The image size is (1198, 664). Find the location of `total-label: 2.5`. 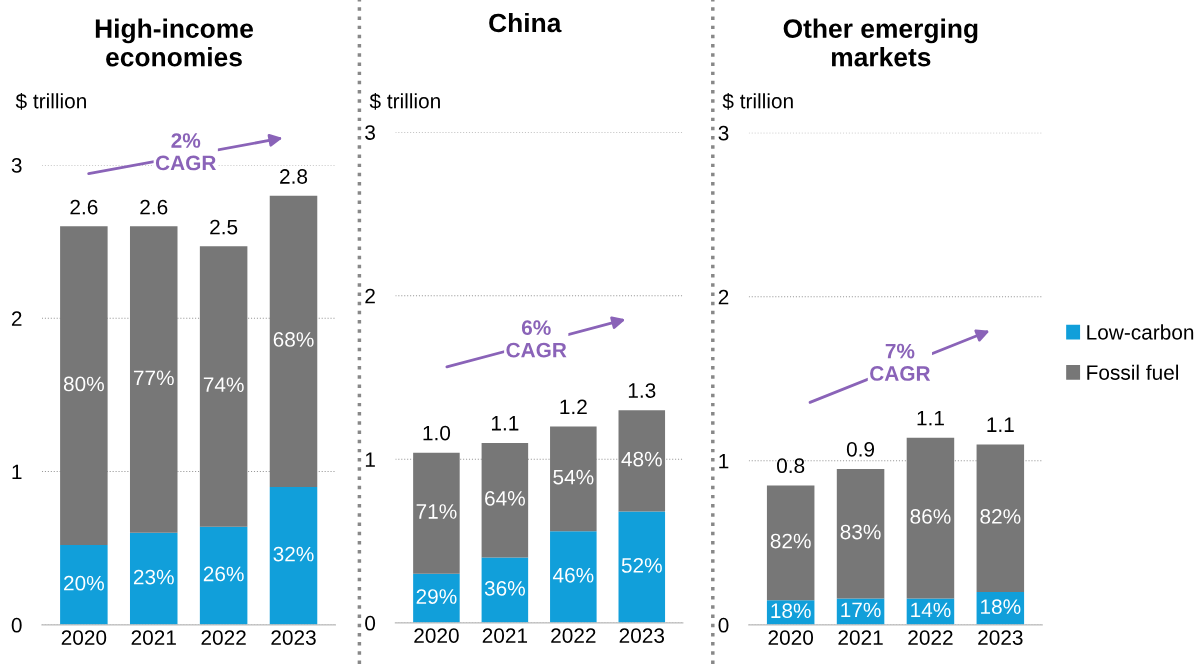

total-label: 2.5 is located at coordinates (224, 227).